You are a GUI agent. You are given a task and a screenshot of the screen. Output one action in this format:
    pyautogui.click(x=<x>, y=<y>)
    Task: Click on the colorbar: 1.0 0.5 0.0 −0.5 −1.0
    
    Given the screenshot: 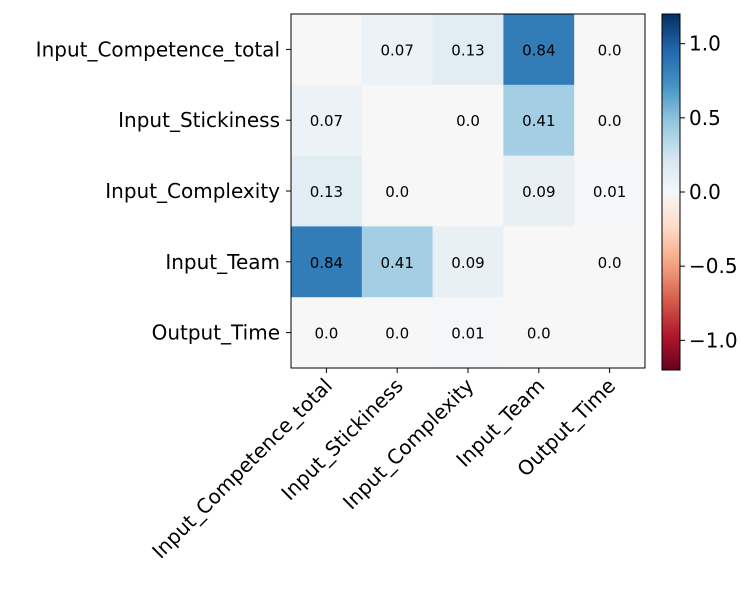 What is the action you would take?
    pyautogui.click(x=699, y=192)
    